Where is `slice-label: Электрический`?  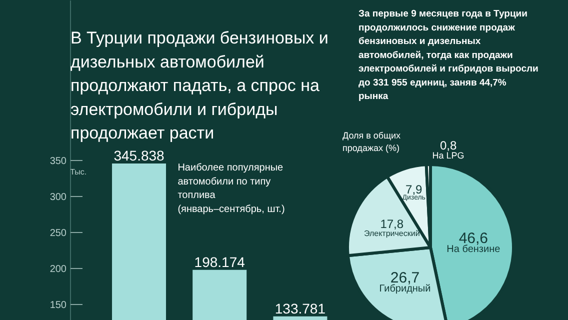
slice-label: Электрический is located at coordinates (392, 233).